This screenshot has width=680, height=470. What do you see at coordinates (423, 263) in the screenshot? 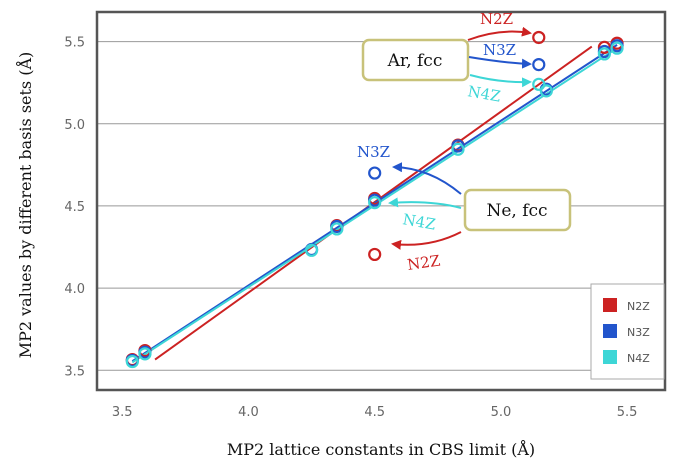
I see `ne-n2z-label: N2Z` at bounding box center [423, 263].